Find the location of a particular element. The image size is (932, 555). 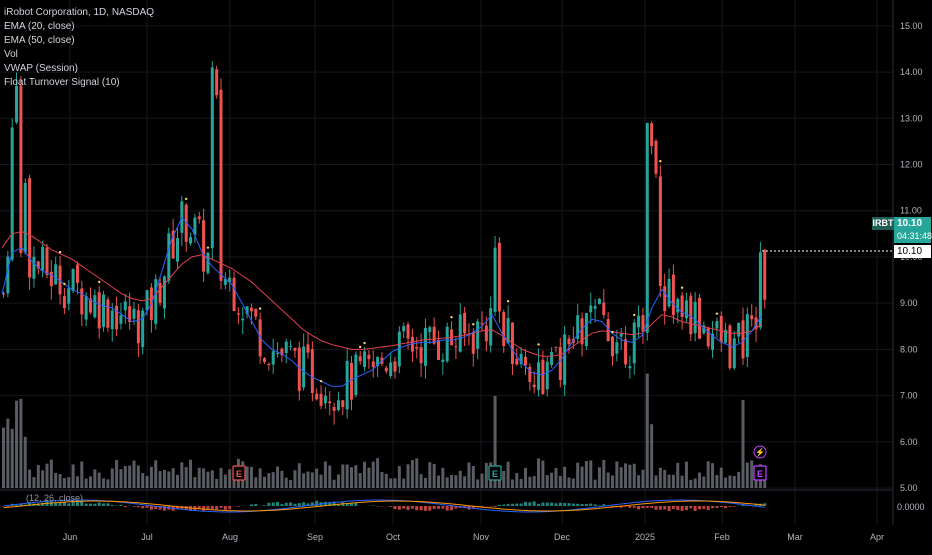

macd-pane is located at coordinates (384, 506).